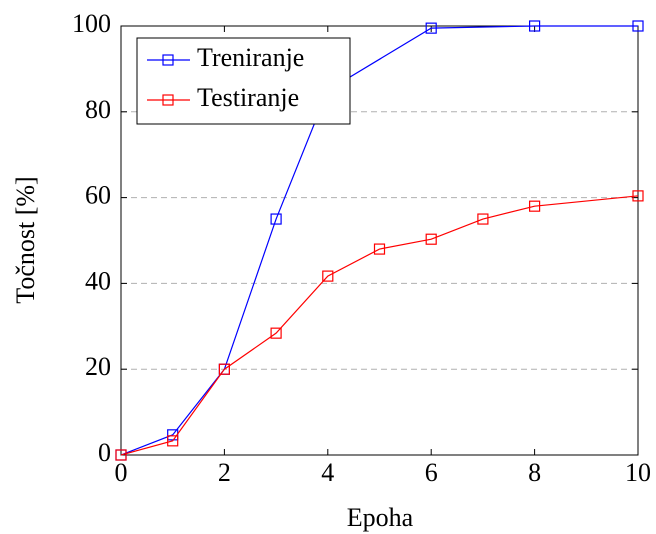 This screenshot has width=656, height=534. Describe the element at coordinates (91, 23) in the screenshot. I see `y-tick-label: 100` at that location.